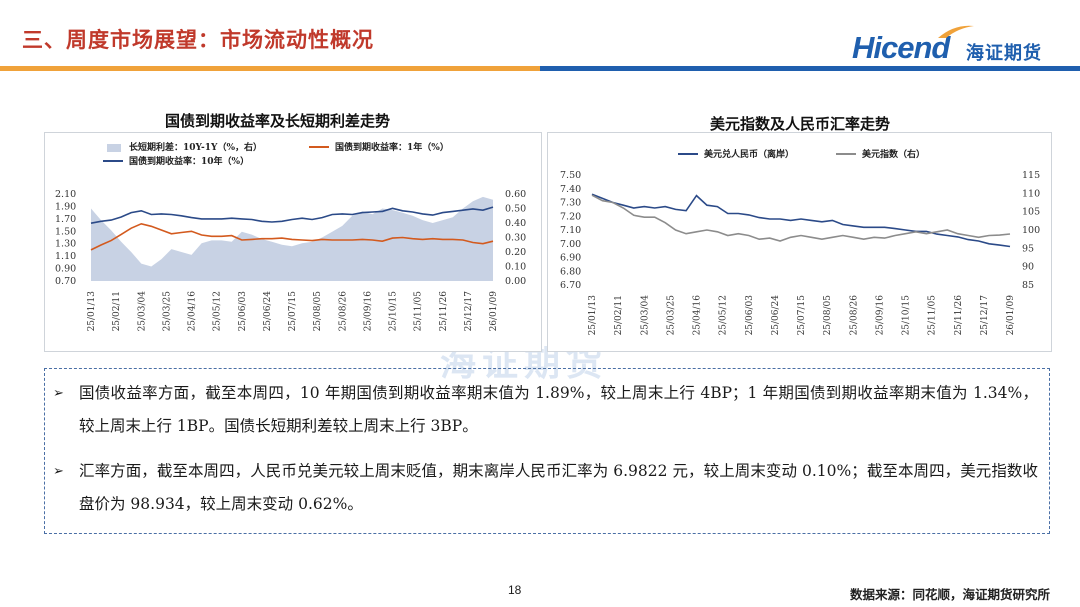 The width and height of the screenshot is (1080, 607). What do you see at coordinates (570, 285) in the screenshot?
I see `y-left-tick-label: 6.70` at bounding box center [570, 285].